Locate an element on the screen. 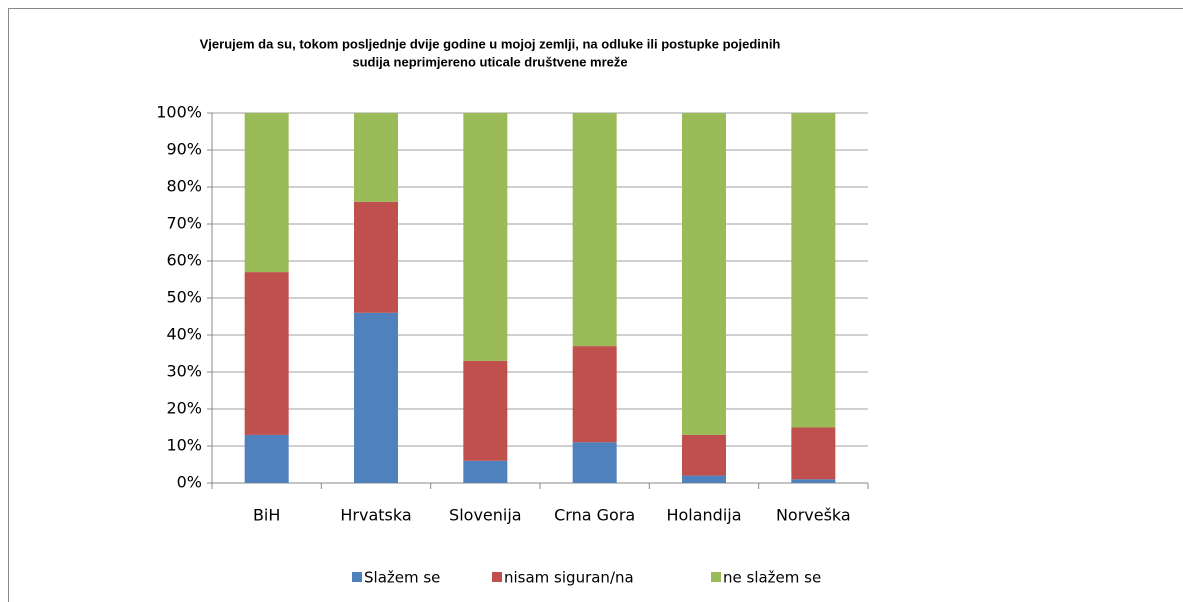  x-tick-label: BiH is located at coordinates (266, 515).